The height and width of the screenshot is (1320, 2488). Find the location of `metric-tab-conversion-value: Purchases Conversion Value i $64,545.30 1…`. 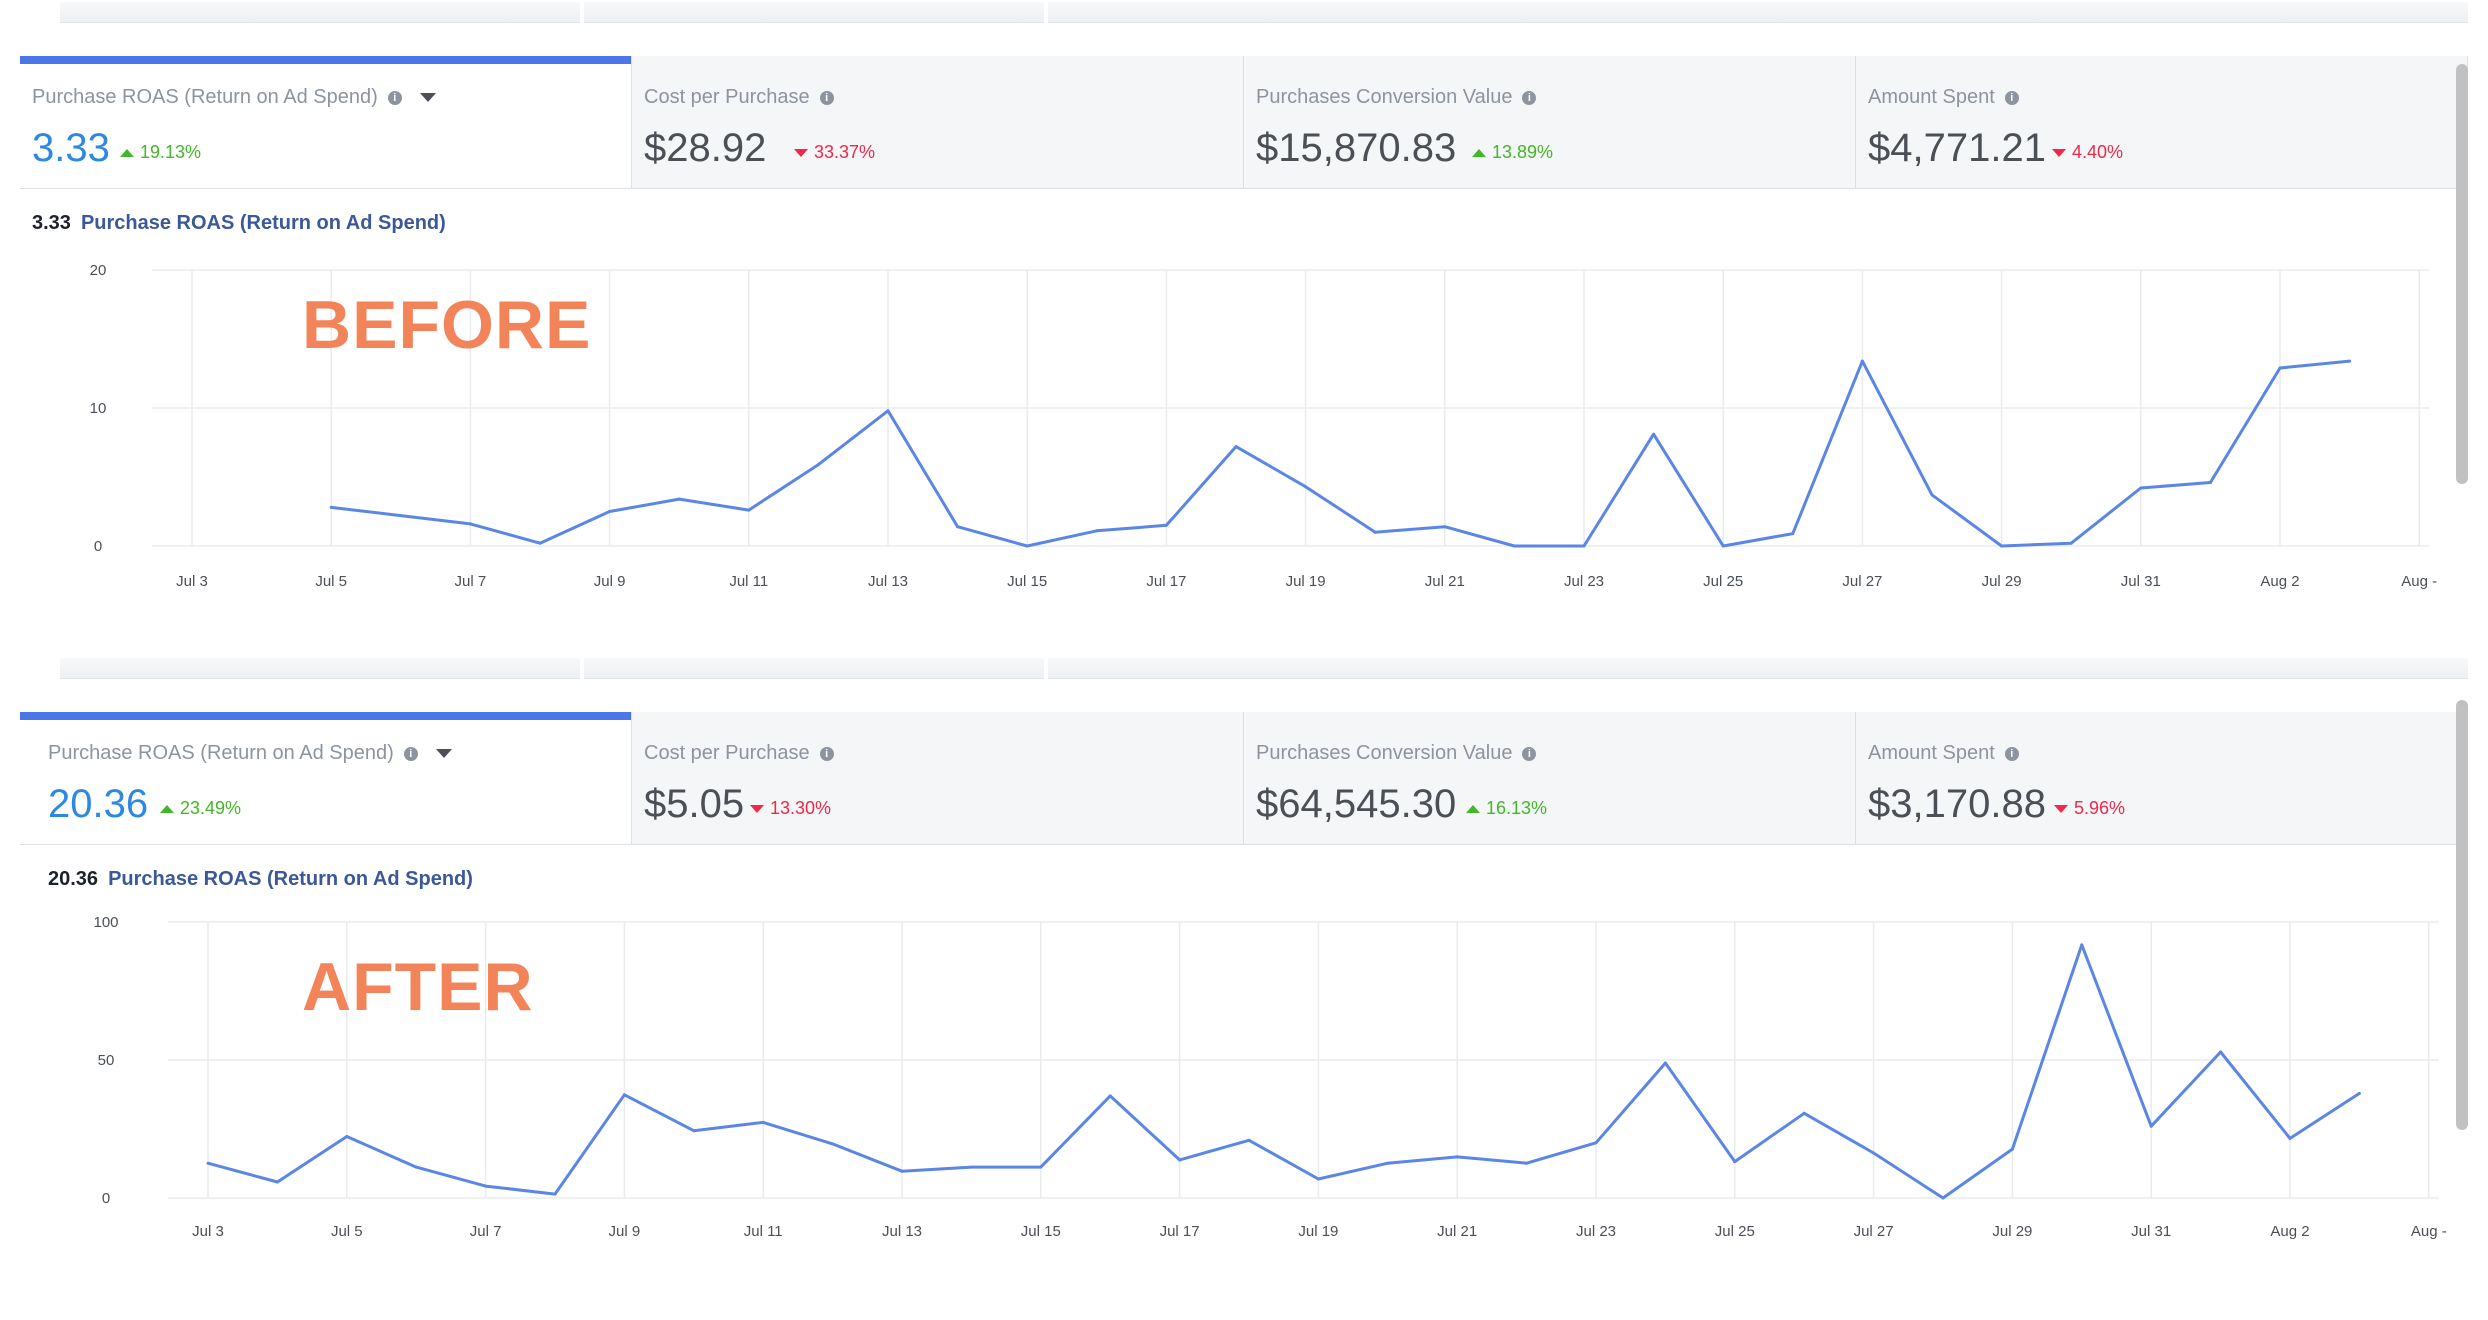

metric-tab-conversion-value: Purchases Conversion Value i $64,545.30 1… is located at coordinates (1550, 778).